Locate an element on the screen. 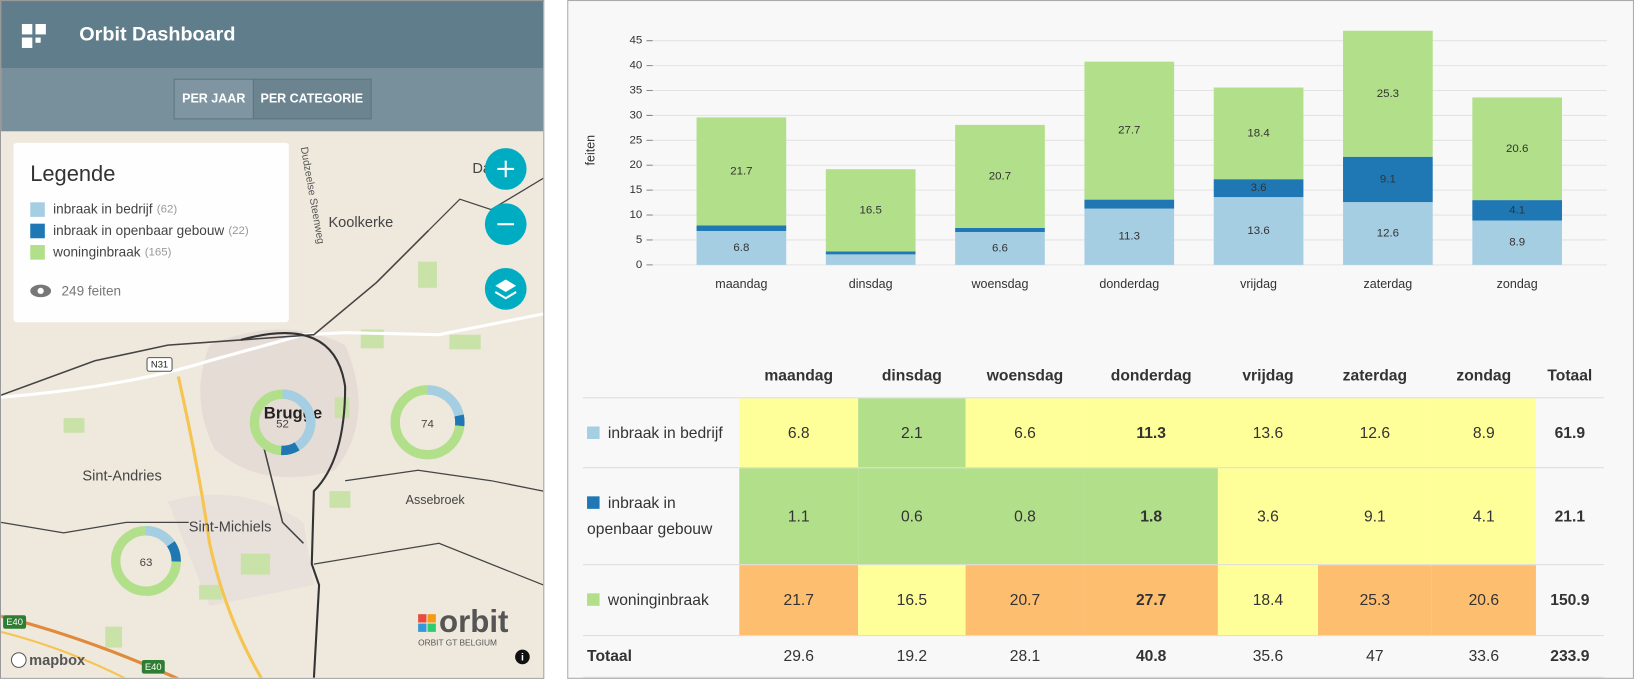 The height and width of the screenshot is (679, 1635). cluster-label: 52 is located at coordinates (282, 424).